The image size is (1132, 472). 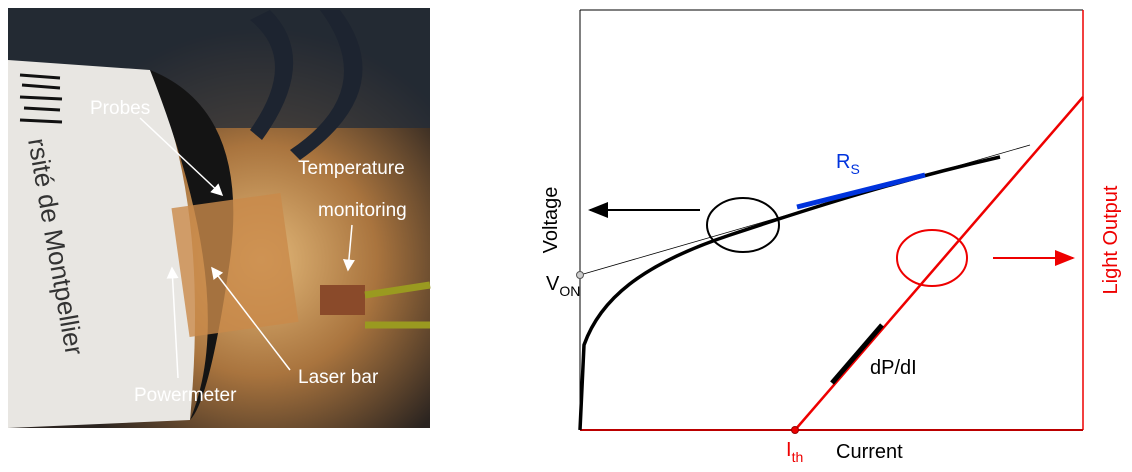 I want to click on slope-segment, so click(x=857, y=354).